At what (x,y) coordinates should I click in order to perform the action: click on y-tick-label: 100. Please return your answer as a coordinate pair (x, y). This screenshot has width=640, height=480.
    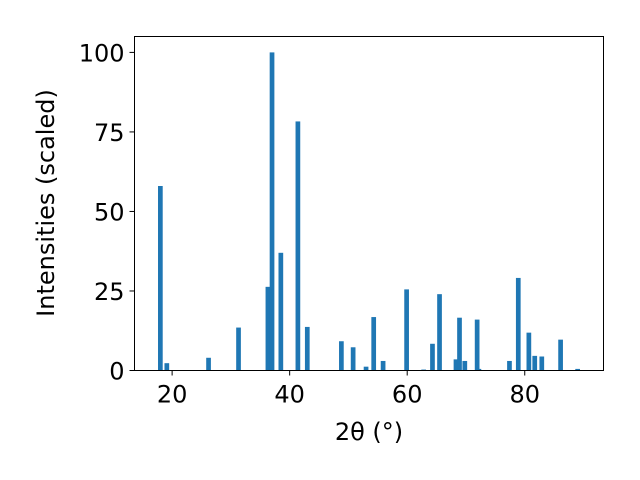
    Looking at the image, I should click on (102, 53).